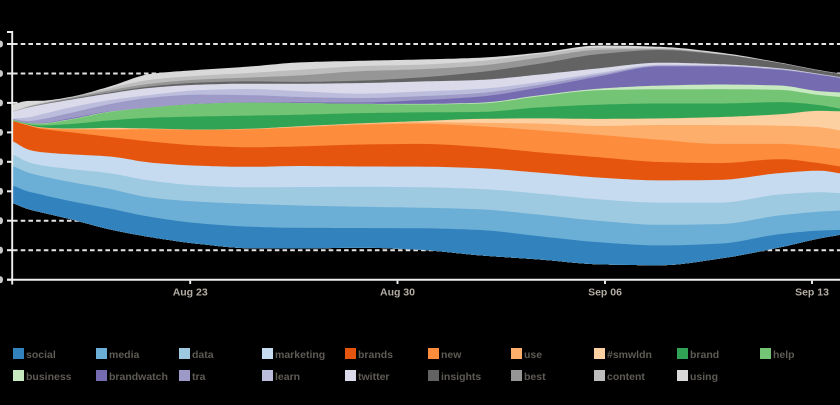  I want to click on svg-text: content, so click(626, 377).